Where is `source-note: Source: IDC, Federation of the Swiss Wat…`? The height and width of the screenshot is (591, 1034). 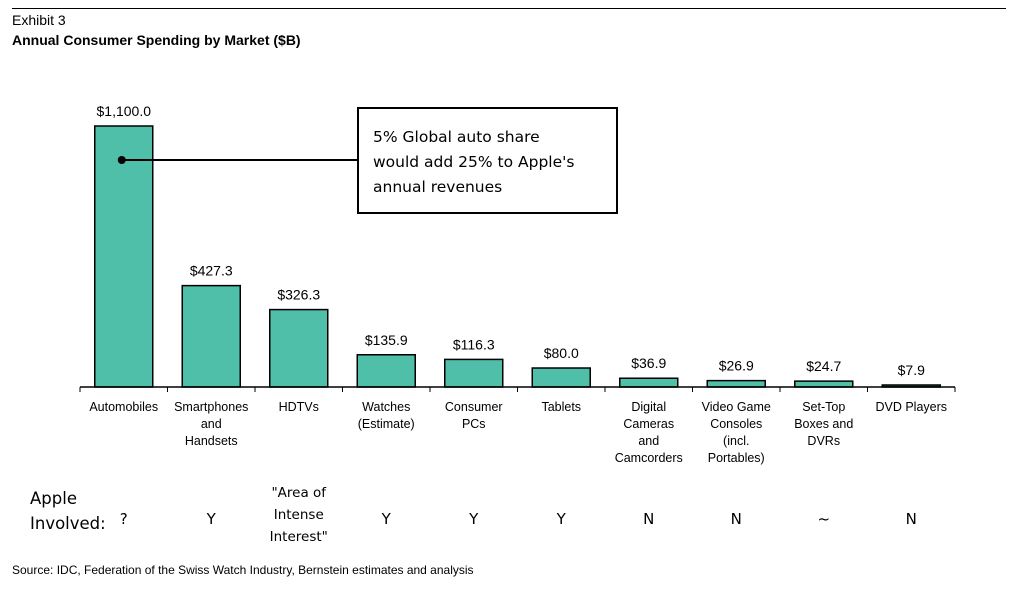 source-note: Source: IDC, Federation of the Swiss Wat… is located at coordinates (243, 570).